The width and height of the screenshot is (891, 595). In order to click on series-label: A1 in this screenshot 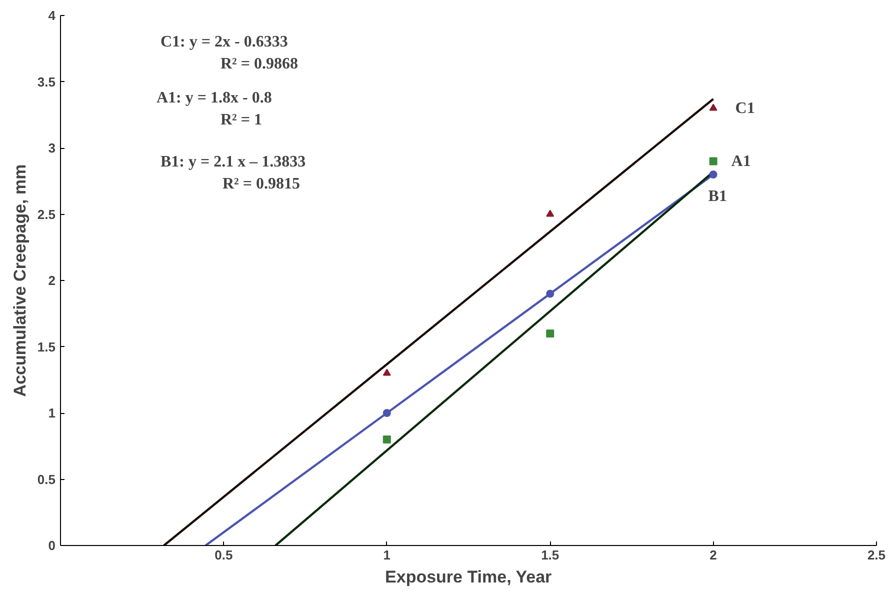, I will do `click(741, 161)`.